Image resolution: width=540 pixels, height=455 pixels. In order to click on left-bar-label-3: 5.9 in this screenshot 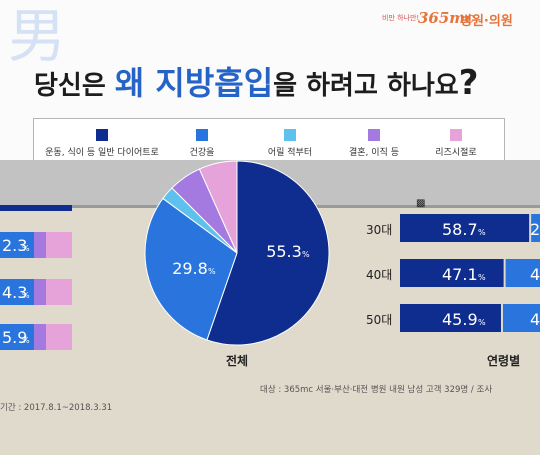, I will do `click(14, 337)`.